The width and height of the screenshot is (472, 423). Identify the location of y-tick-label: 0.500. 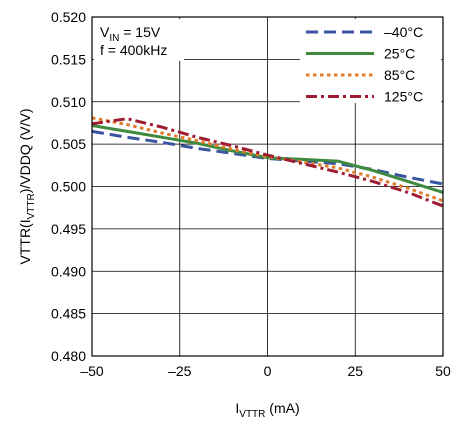
(68, 187).